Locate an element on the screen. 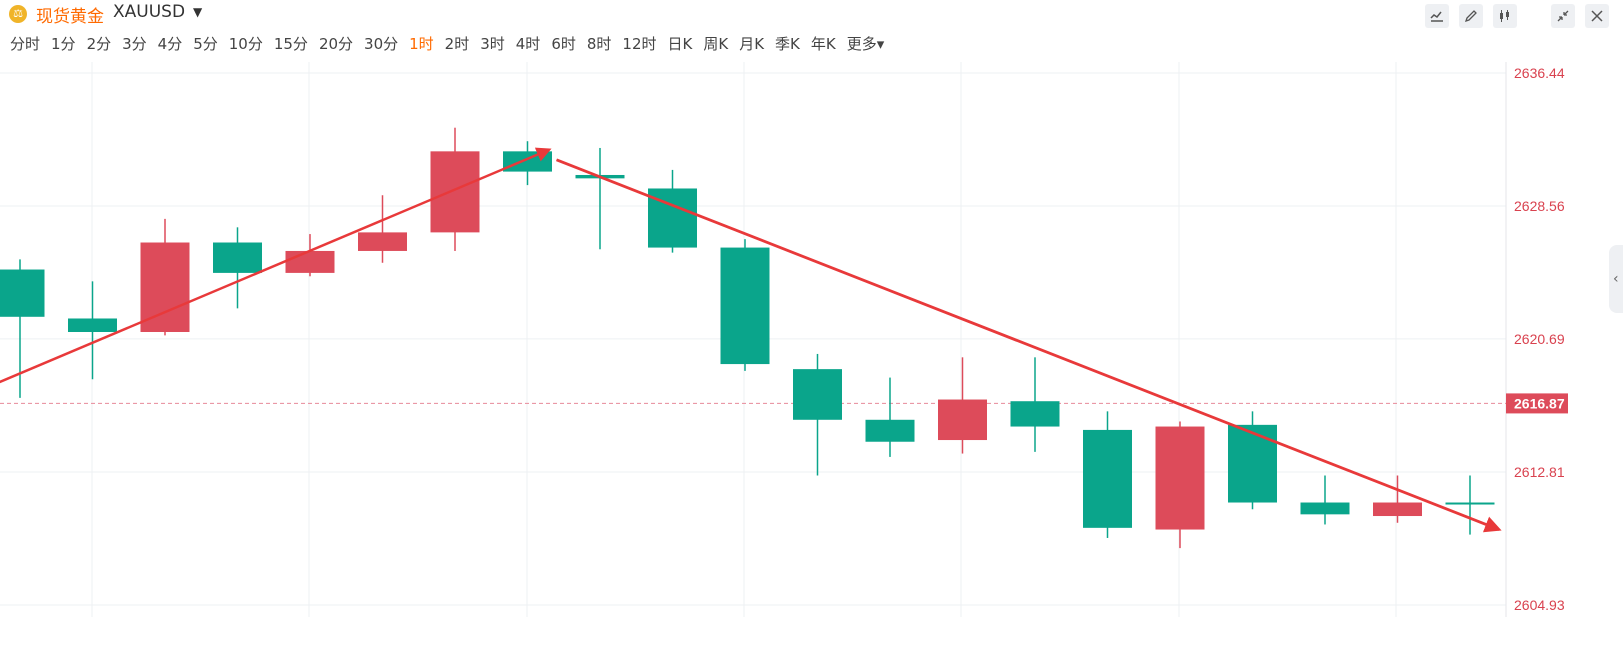 The width and height of the screenshot is (1623, 663). period-tab-5: 5分 is located at coordinates (205, 44).